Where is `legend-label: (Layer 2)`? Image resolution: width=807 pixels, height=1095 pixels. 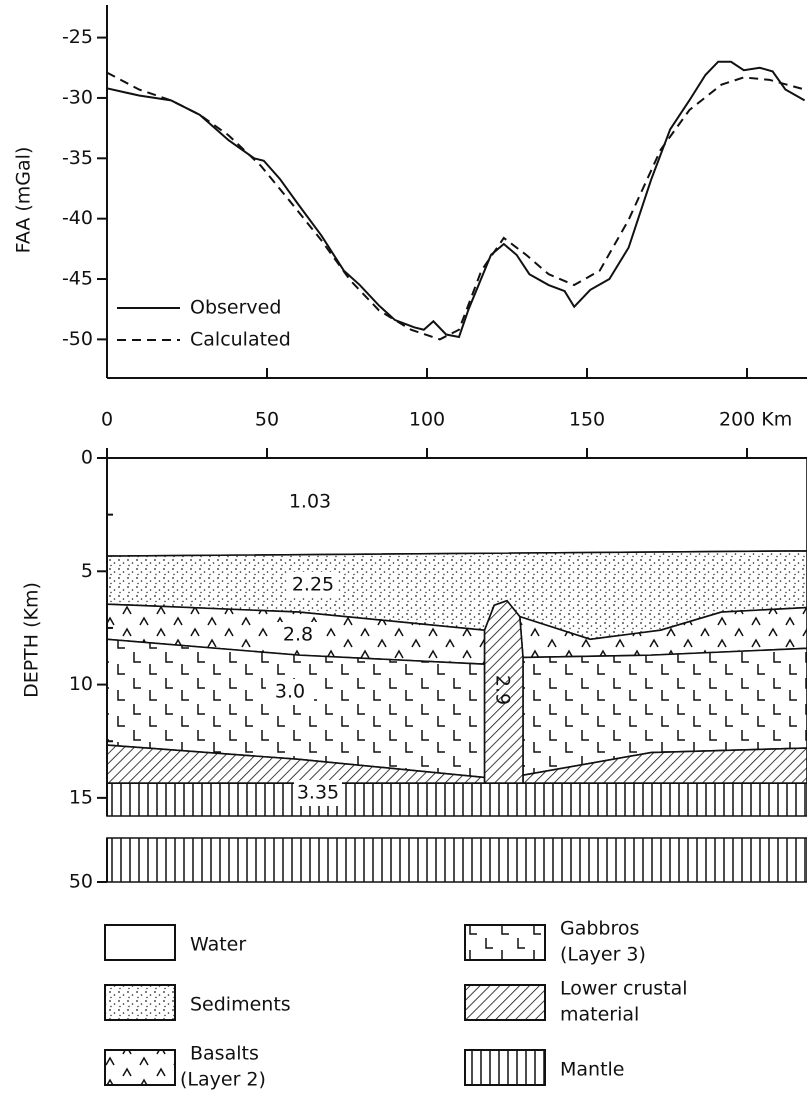 legend-label: (Layer 2) is located at coordinates (223, 1080).